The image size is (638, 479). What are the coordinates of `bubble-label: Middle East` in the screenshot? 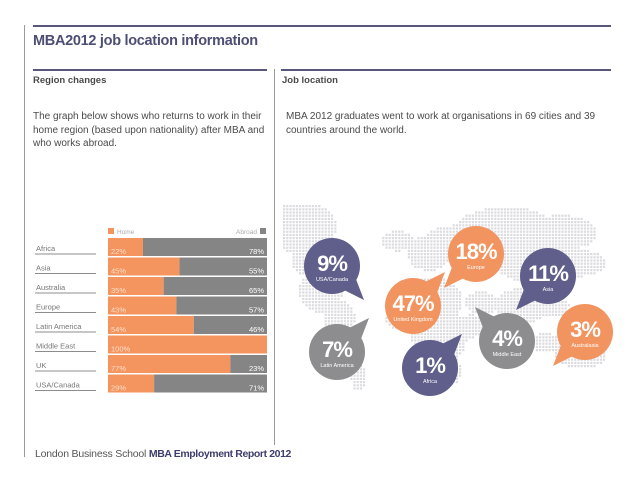 It's located at (507, 355).